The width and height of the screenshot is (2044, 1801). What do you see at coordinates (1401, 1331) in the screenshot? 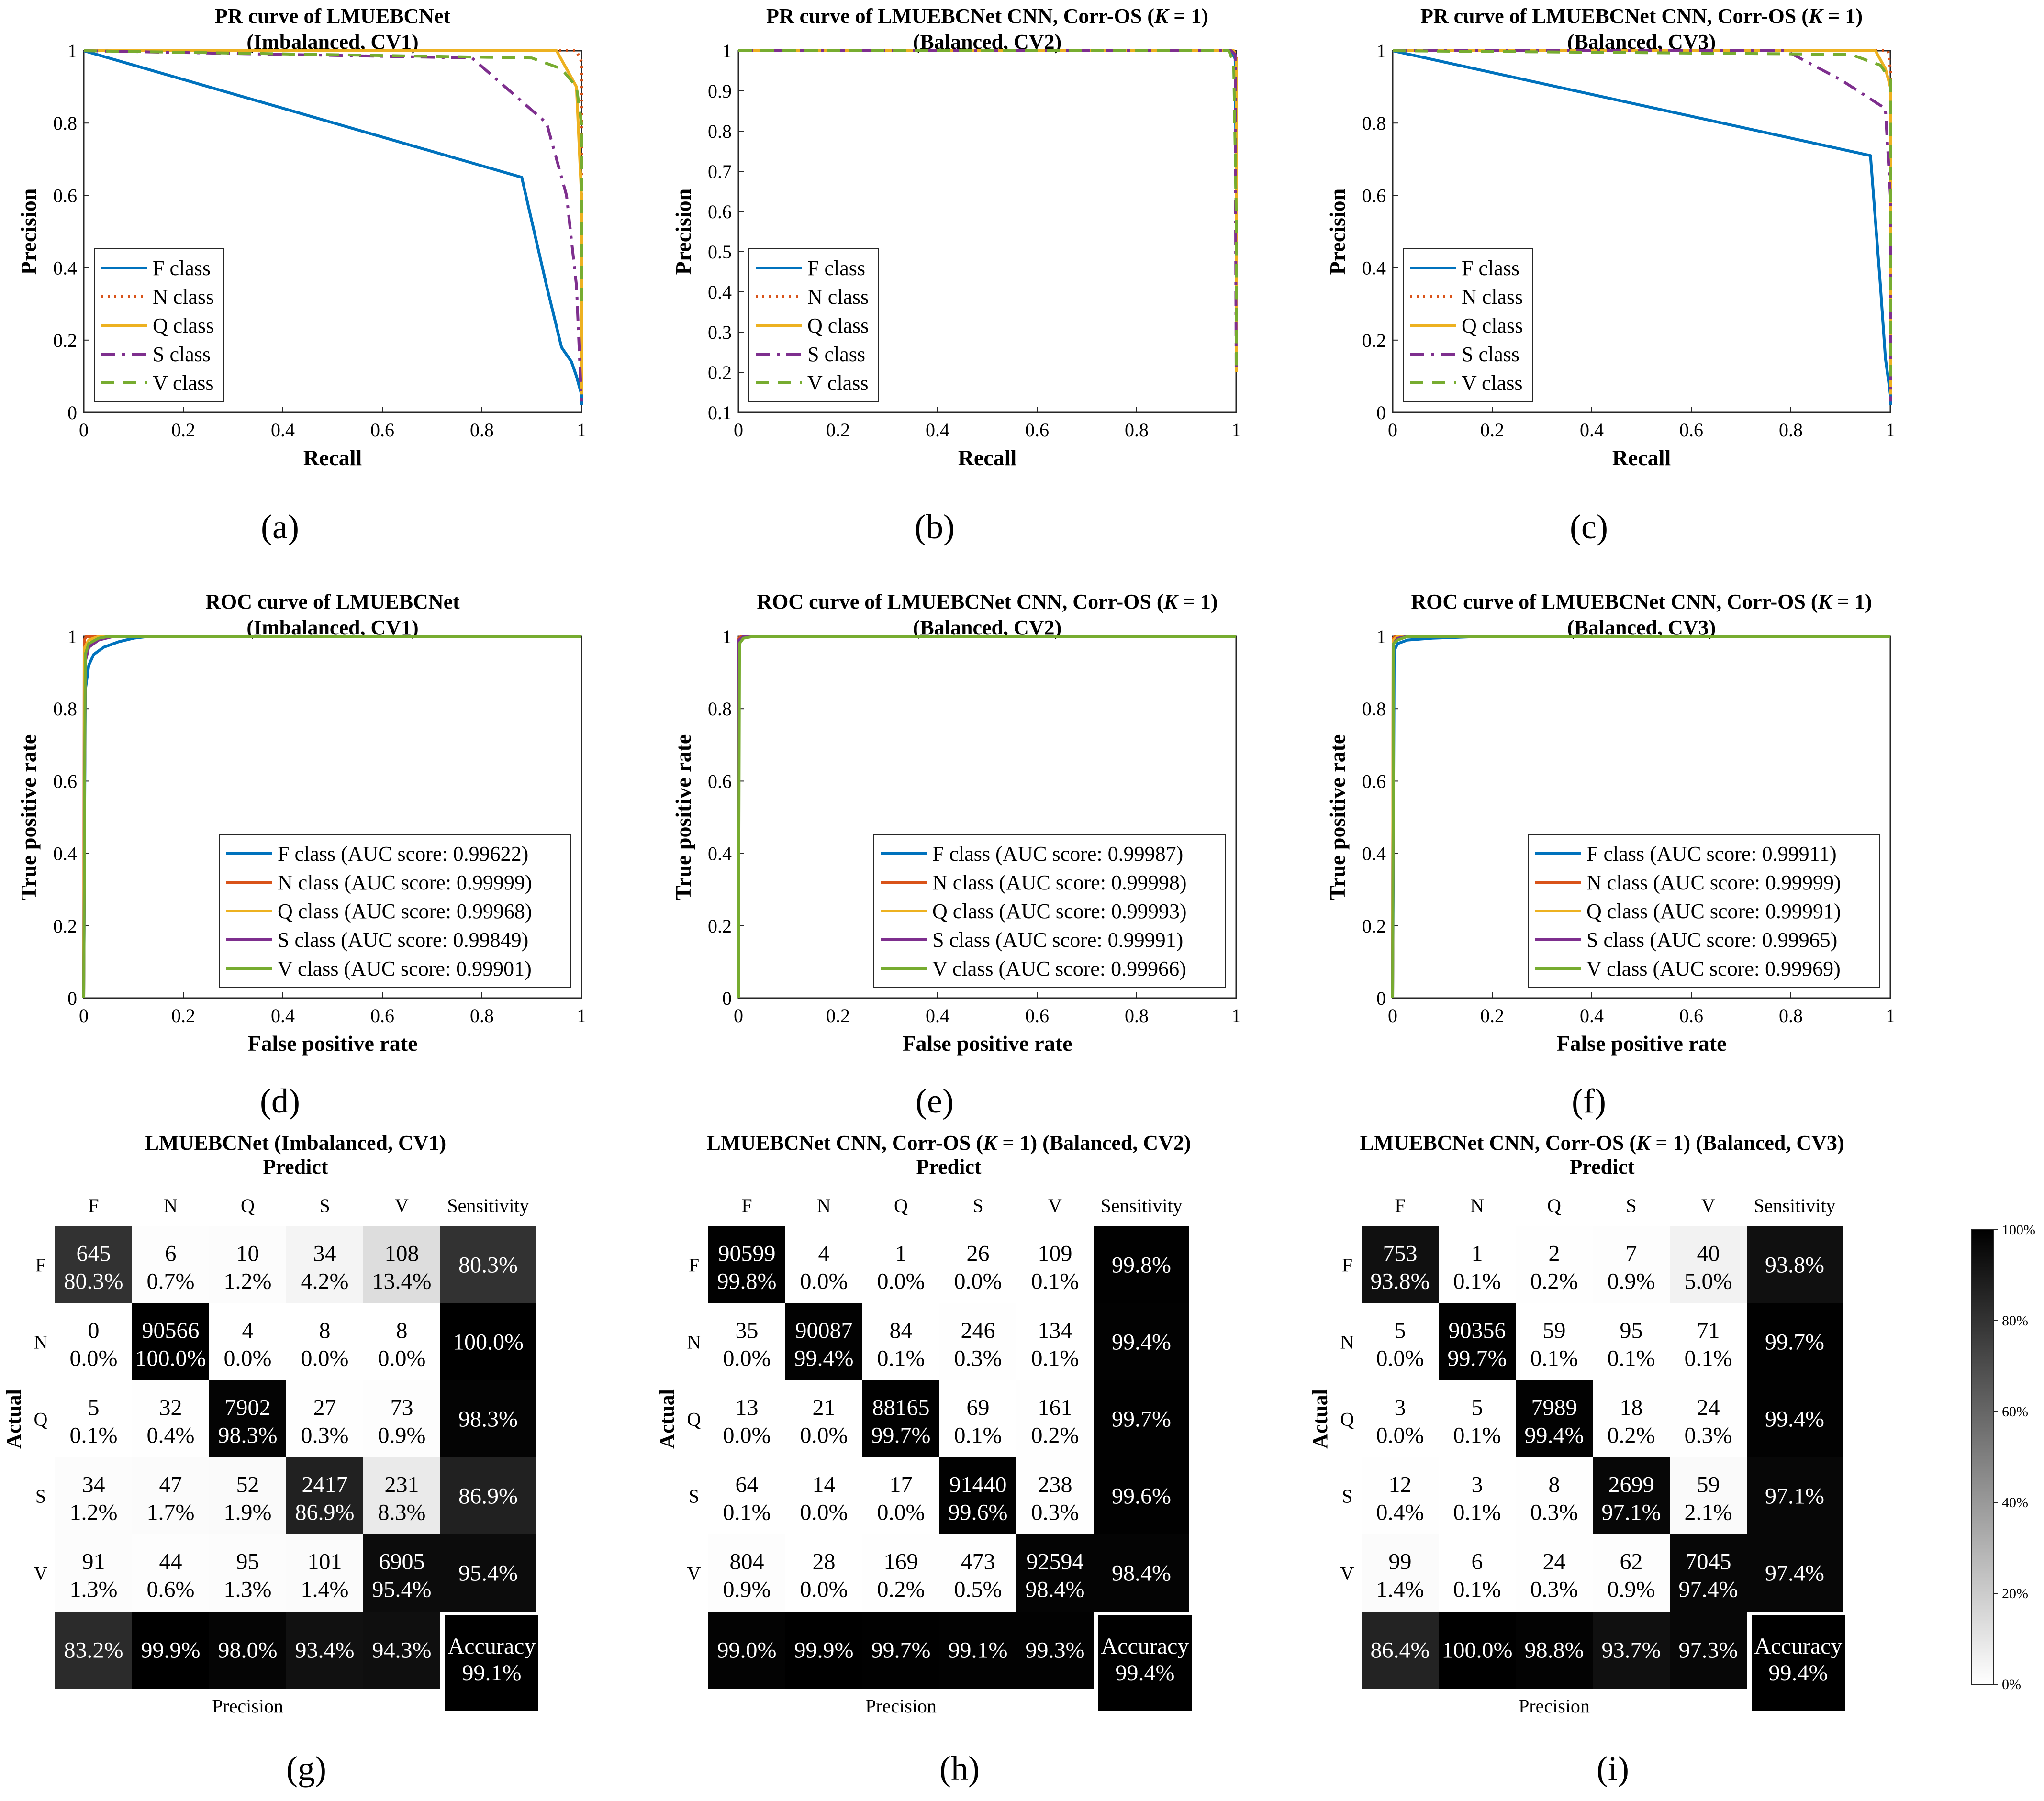
I see `cm-cell-count: 5` at bounding box center [1401, 1331].